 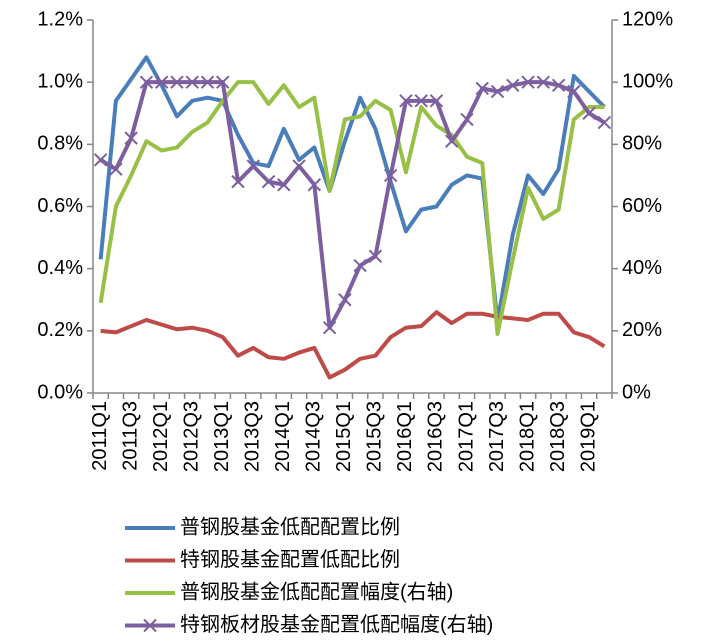 What do you see at coordinates (647, 19) in the screenshot?
I see `y2-tick-label: 120%` at bounding box center [647, 19].